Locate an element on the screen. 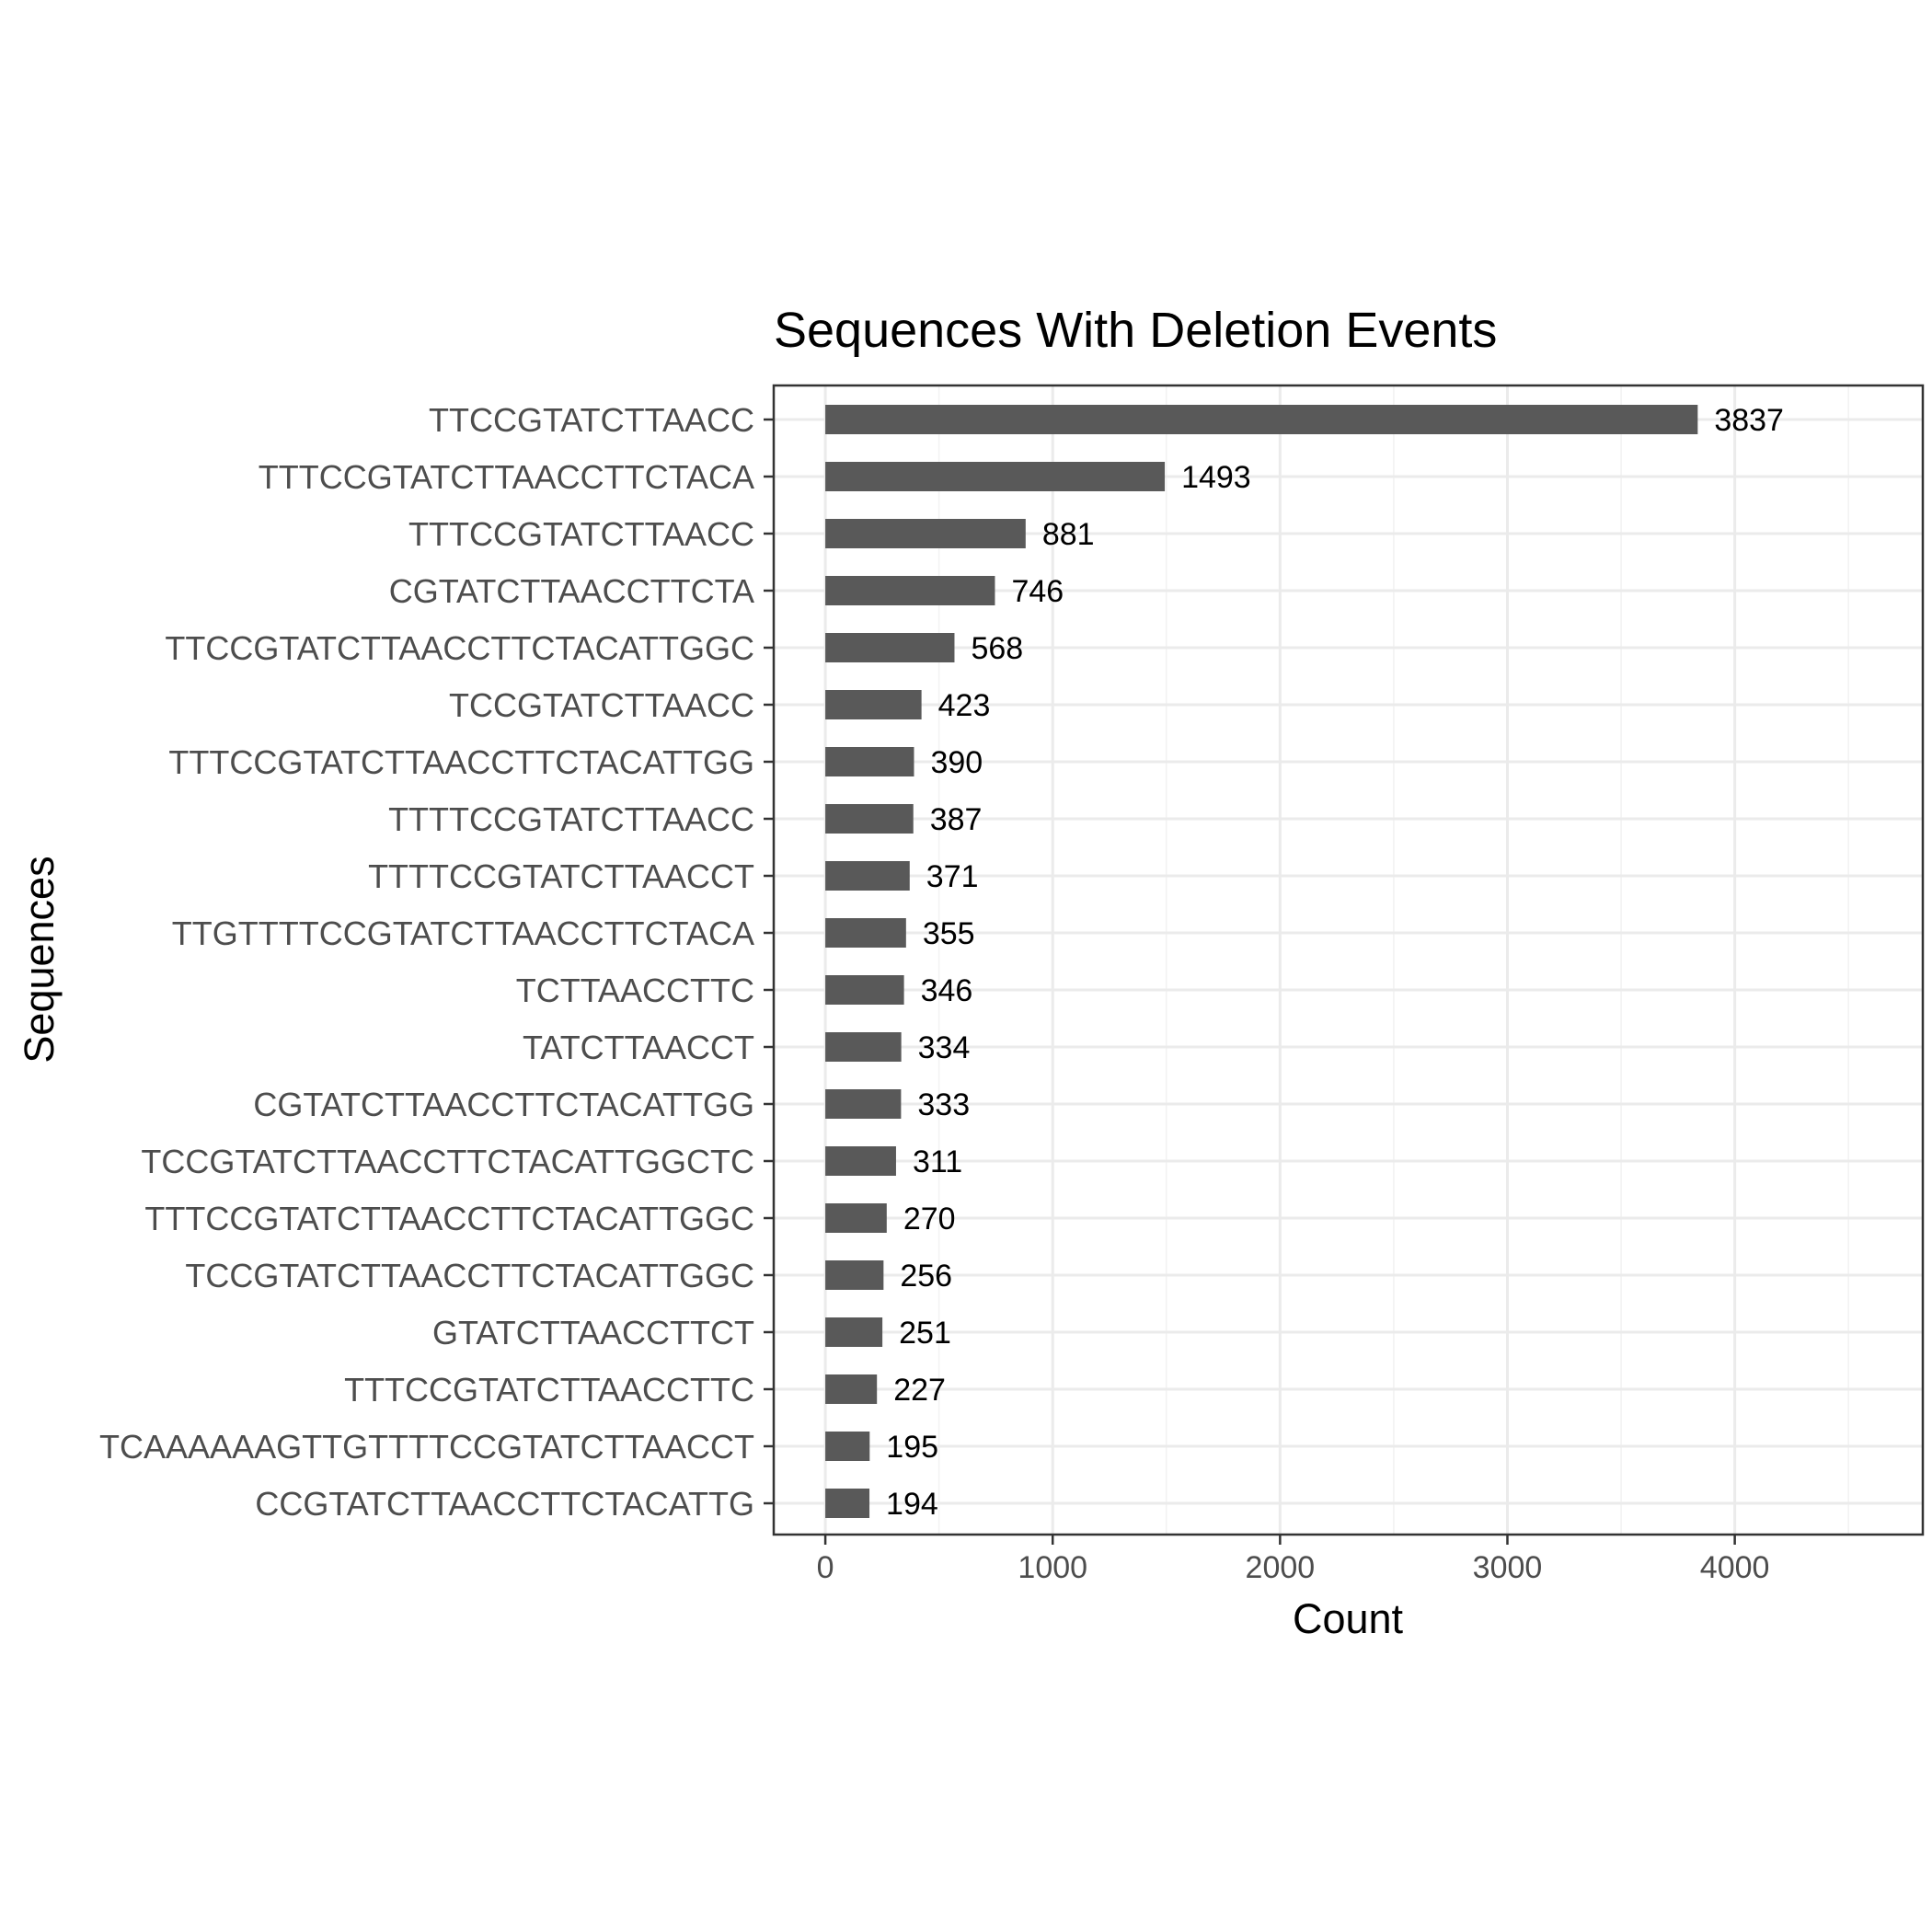 The width and height of the screenshot is (1932, 1932). bar-value-label: 227 is located at coordinates (919, 1390).